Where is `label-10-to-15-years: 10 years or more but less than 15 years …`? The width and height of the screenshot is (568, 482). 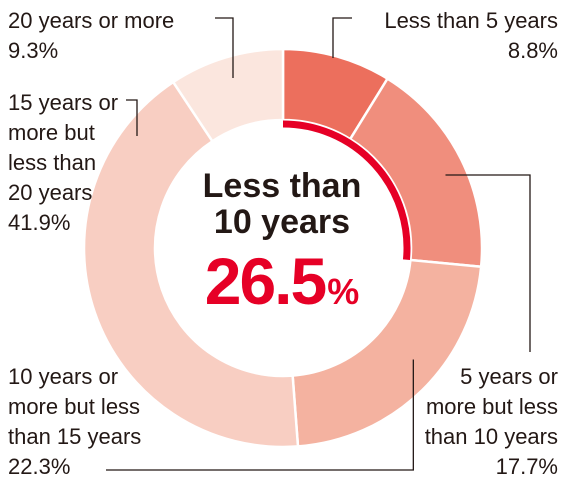
label-10-to-15-years: 10 years or more but less than 15 years … is located at coordinates (74, 422).